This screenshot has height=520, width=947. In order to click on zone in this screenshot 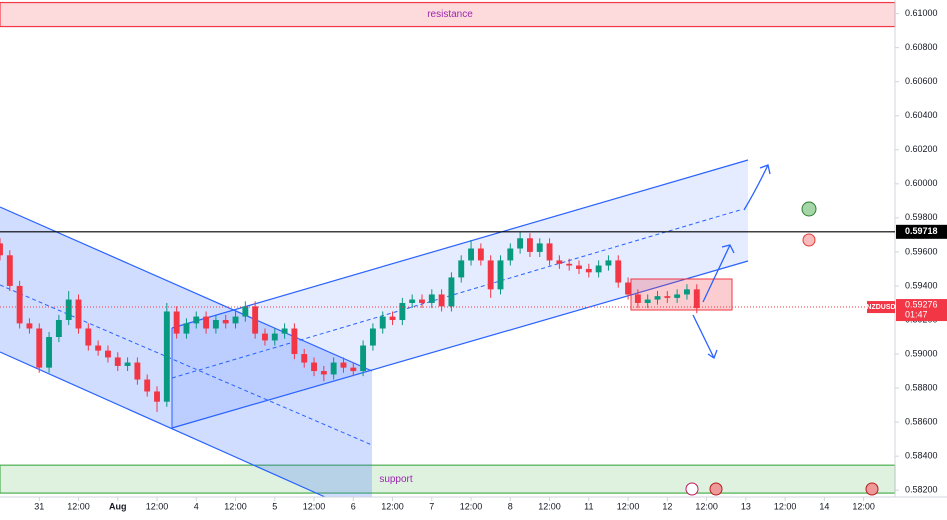, I will do `click(448, 479)`.